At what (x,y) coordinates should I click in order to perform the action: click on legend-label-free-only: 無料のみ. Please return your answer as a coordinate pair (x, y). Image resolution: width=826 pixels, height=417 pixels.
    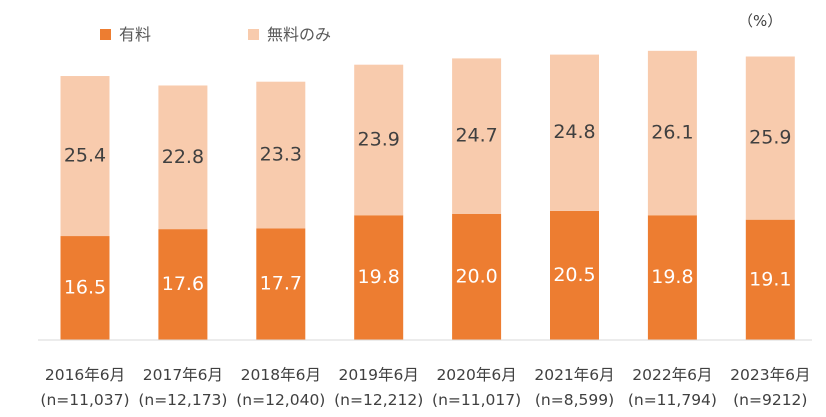
    Looking at the image, I should click on (299, 34).